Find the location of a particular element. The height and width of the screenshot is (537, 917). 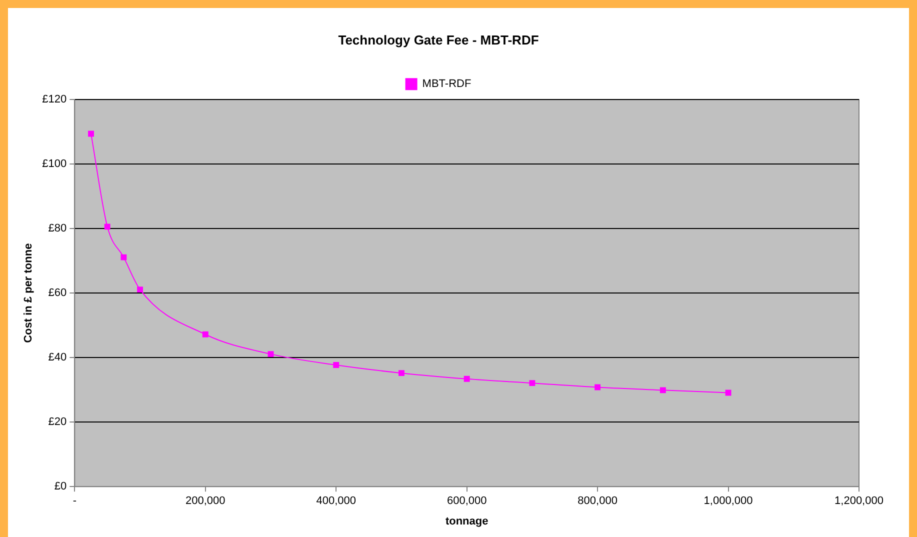

x-tick-label: - is located at coordinates (74, 501).